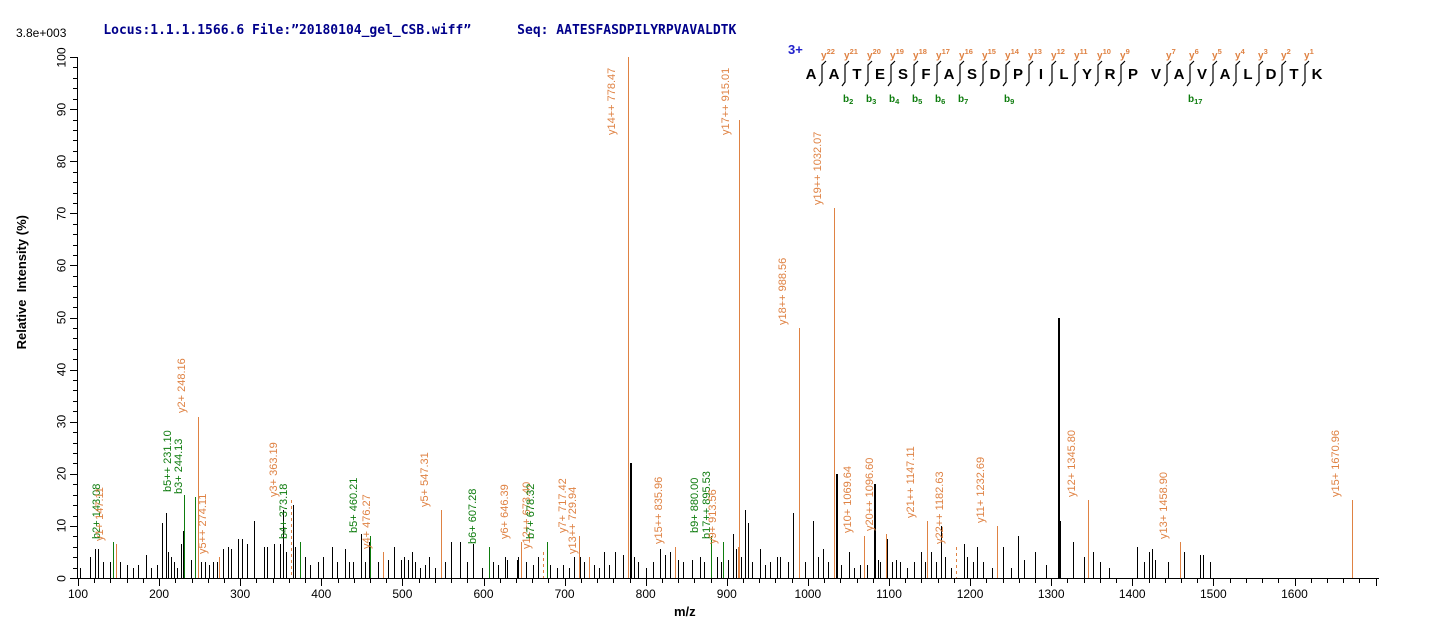 Image resolution: width=1436 pixels, height=638 pixels. Describe the element at coordinates (1035, 54) in the screenshot. I see `y-ion-tag: y13` at that location.